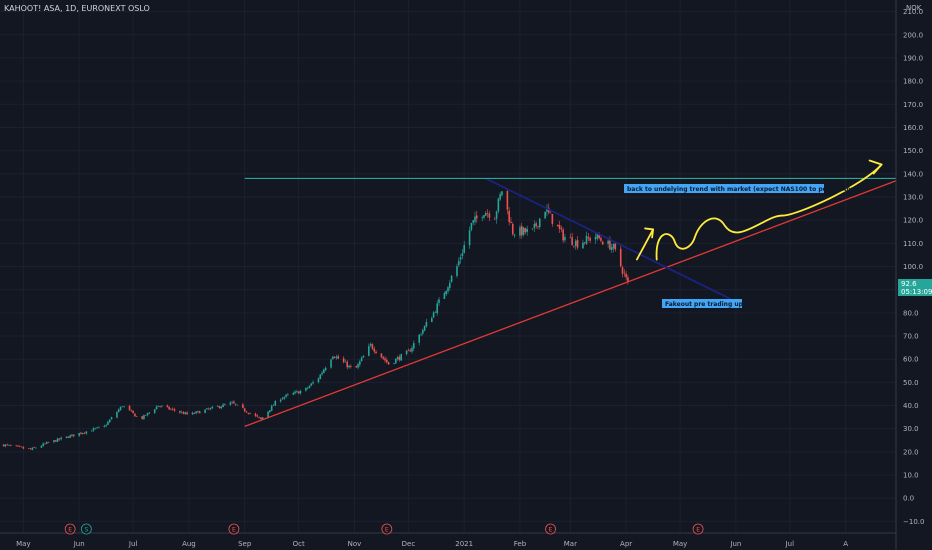 This screenshot has height=550, width=932. Describe the element at coordinates (913, 12) in the screenshot. I see `y-tick-label: 210.0` at that location.